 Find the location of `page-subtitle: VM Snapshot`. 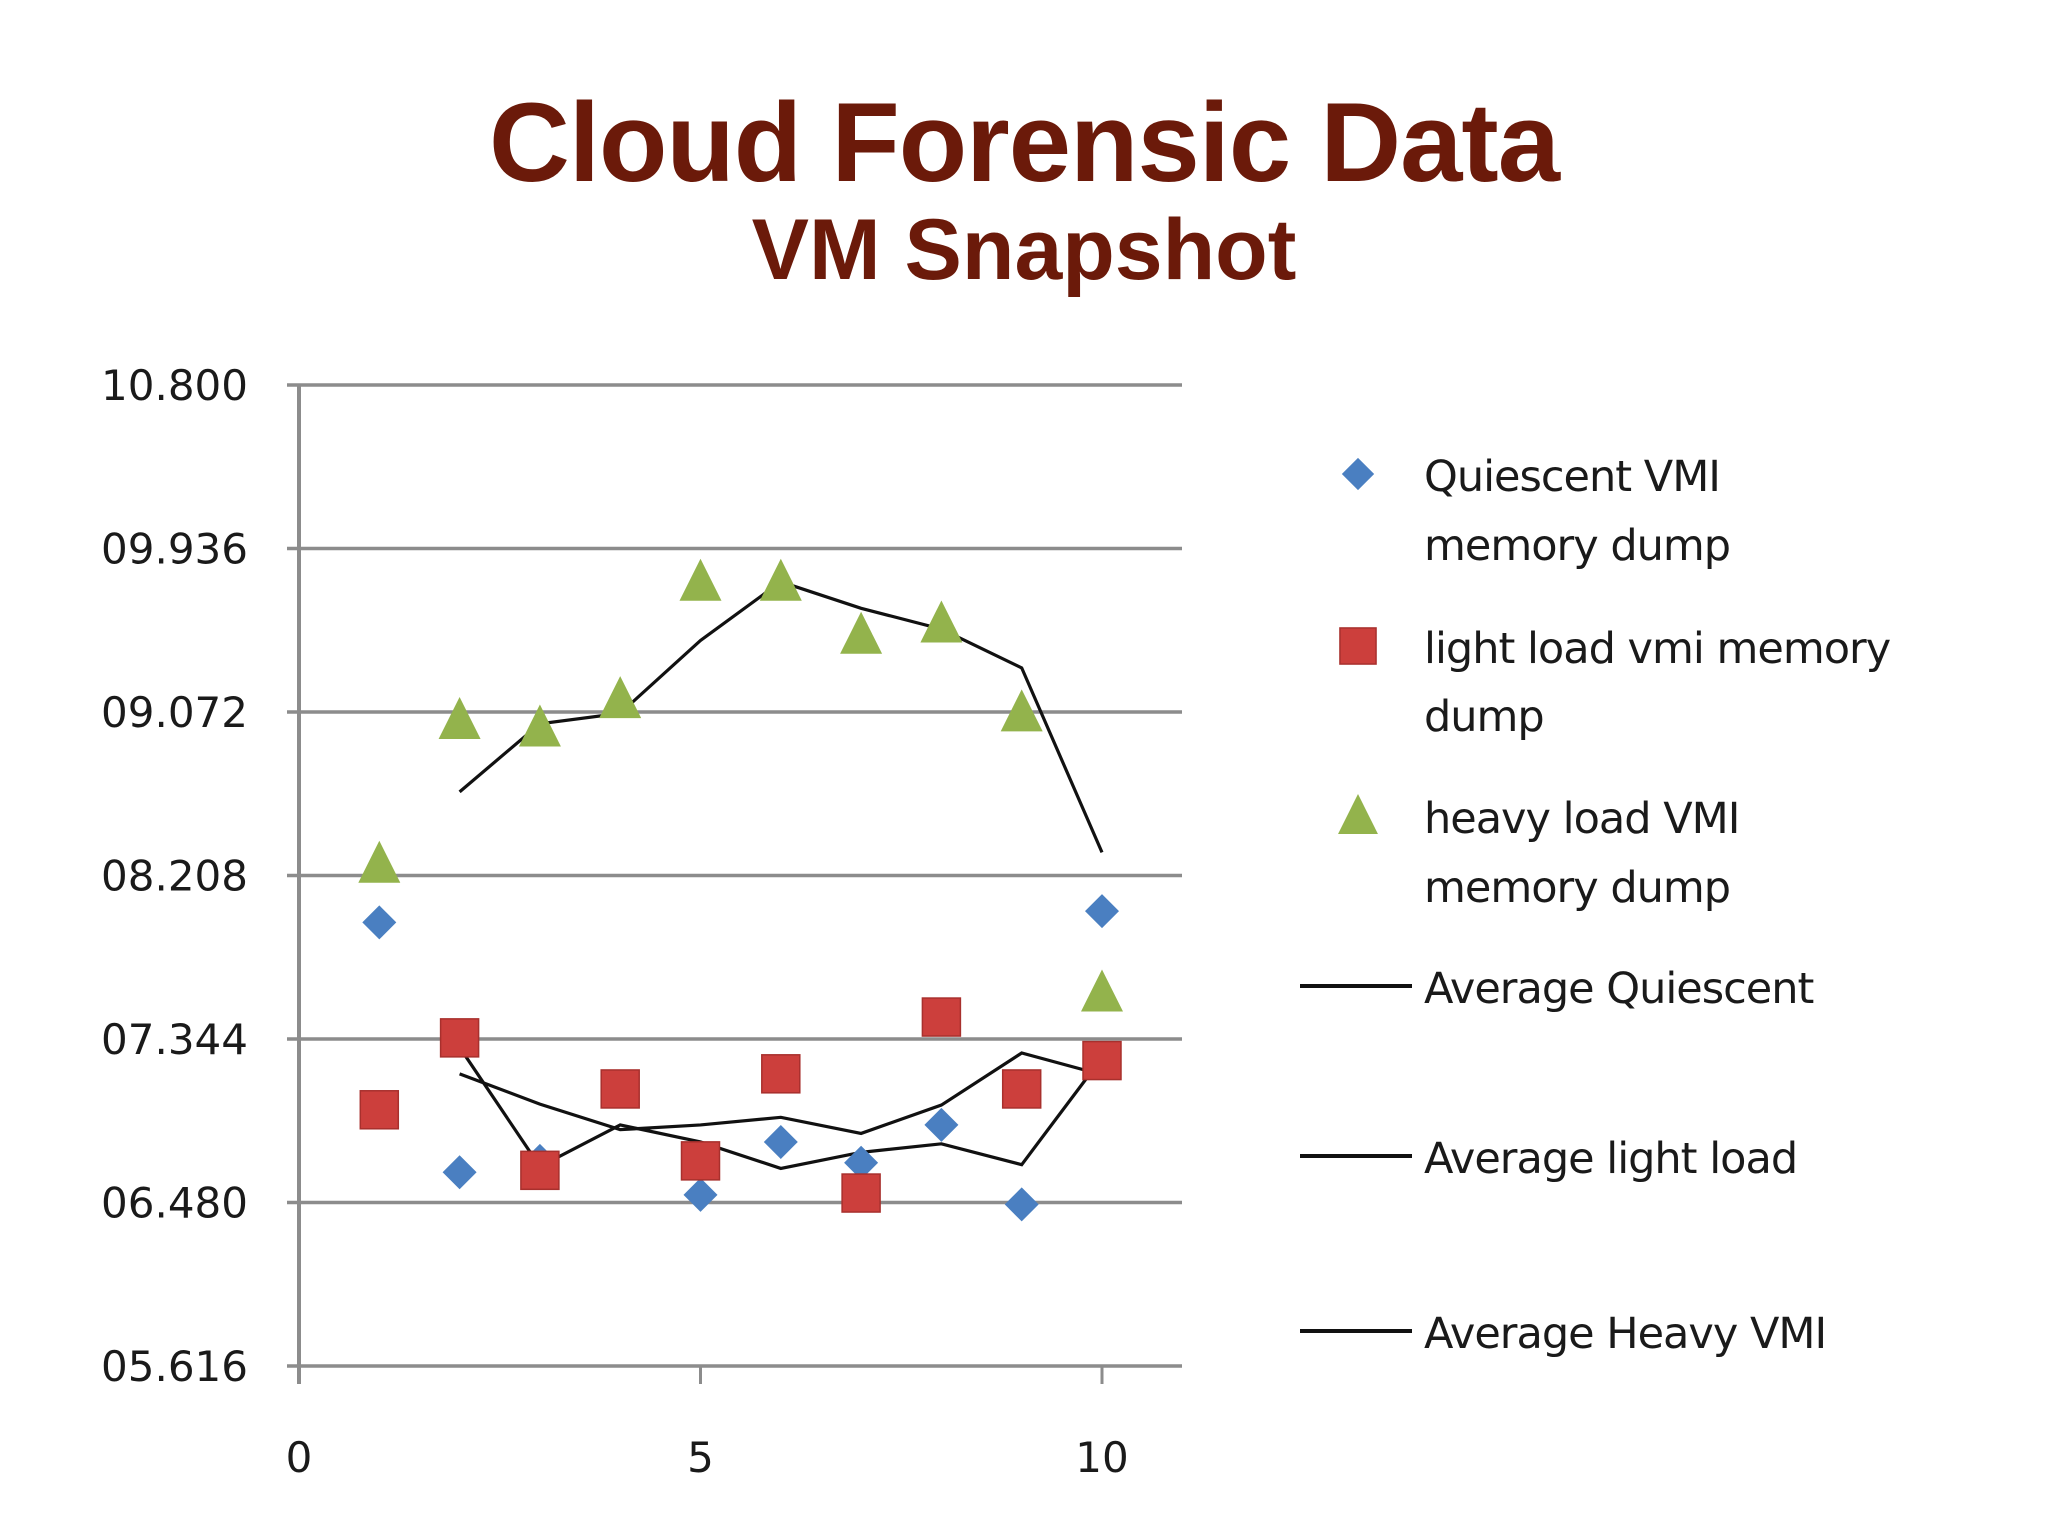

page-subtitle: VM Snapshot is located at coordinates (1024, 250).